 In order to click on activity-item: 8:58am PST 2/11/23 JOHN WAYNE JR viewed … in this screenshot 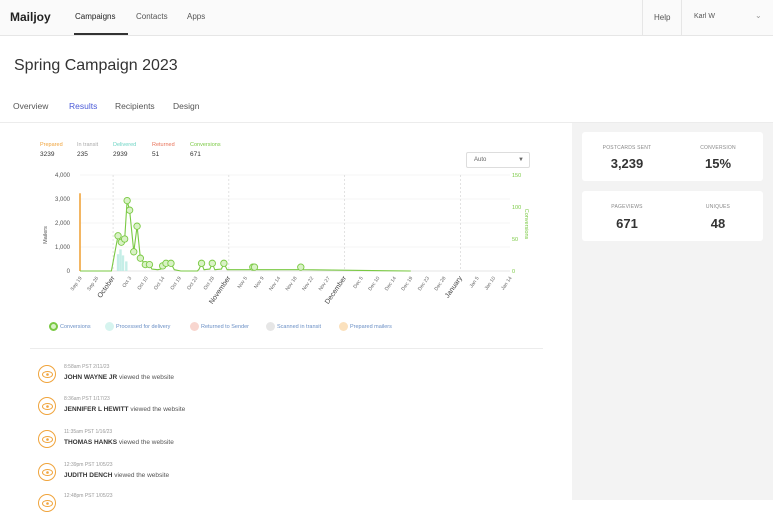, I will do `click(188, 376)`.